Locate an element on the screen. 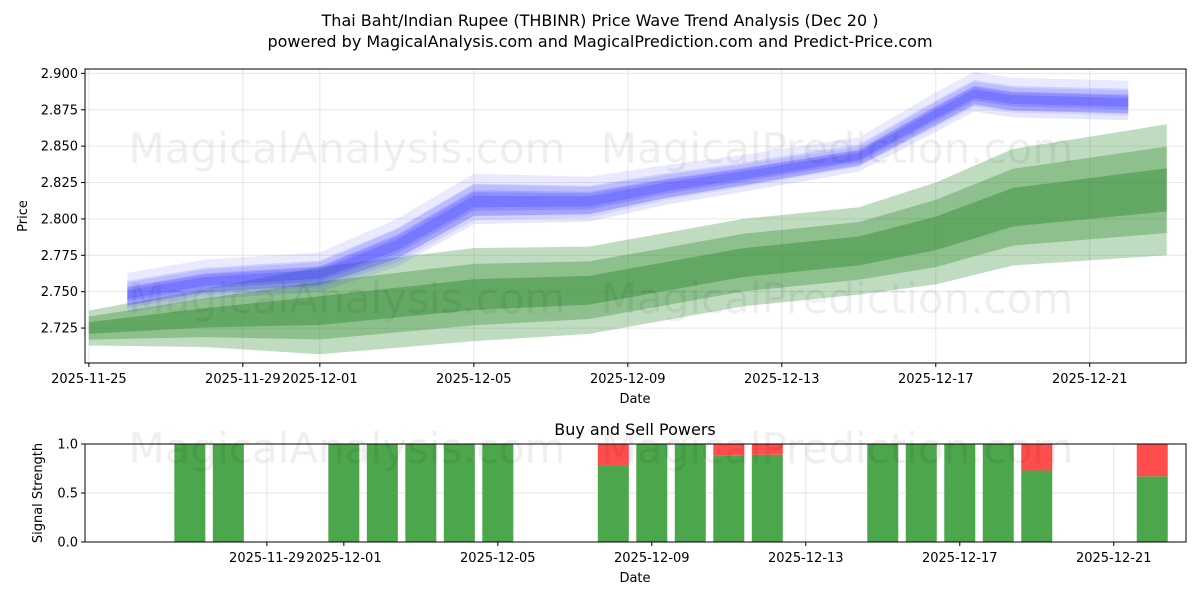  main-xtick-label: 2025-12-21 is located at coordinates (1090, 379).